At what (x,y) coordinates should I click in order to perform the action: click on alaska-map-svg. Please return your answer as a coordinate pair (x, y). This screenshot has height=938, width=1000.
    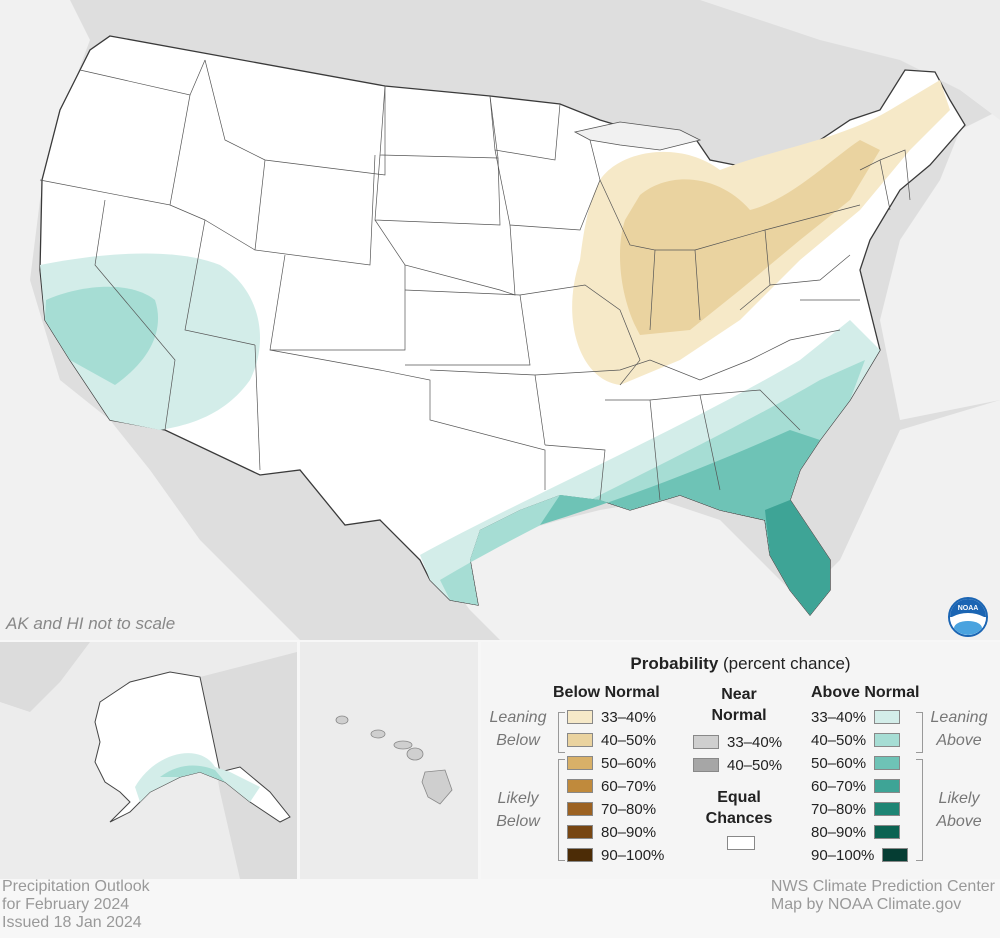
    Looking at the image, I should click on (148, 760).